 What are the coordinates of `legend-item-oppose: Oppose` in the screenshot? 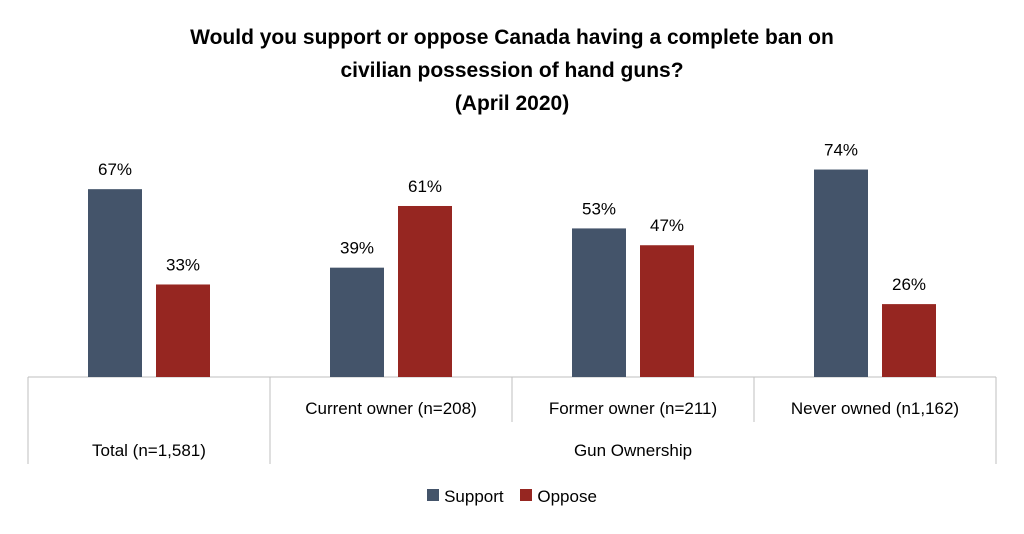 It's located at (558, 497).